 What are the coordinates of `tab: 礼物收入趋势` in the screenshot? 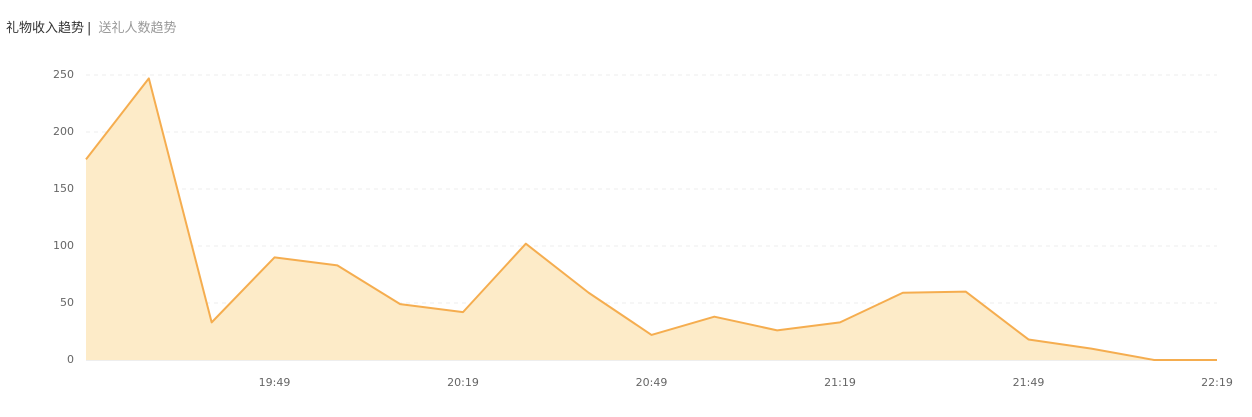 It's located at (45, 28).